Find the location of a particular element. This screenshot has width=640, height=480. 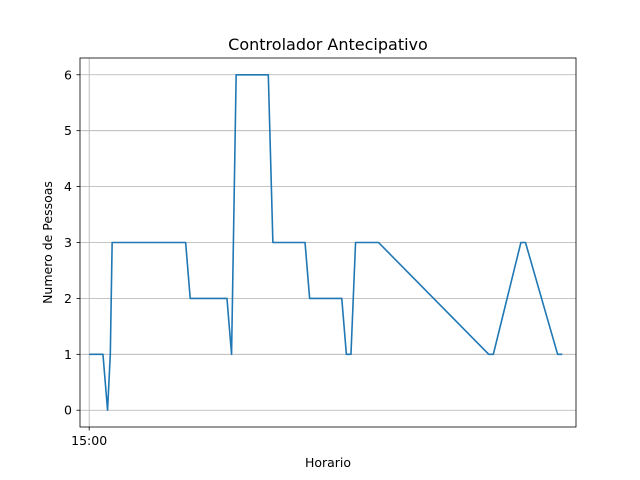

y-tick-label: 4 is located at coordinates (68, 186).